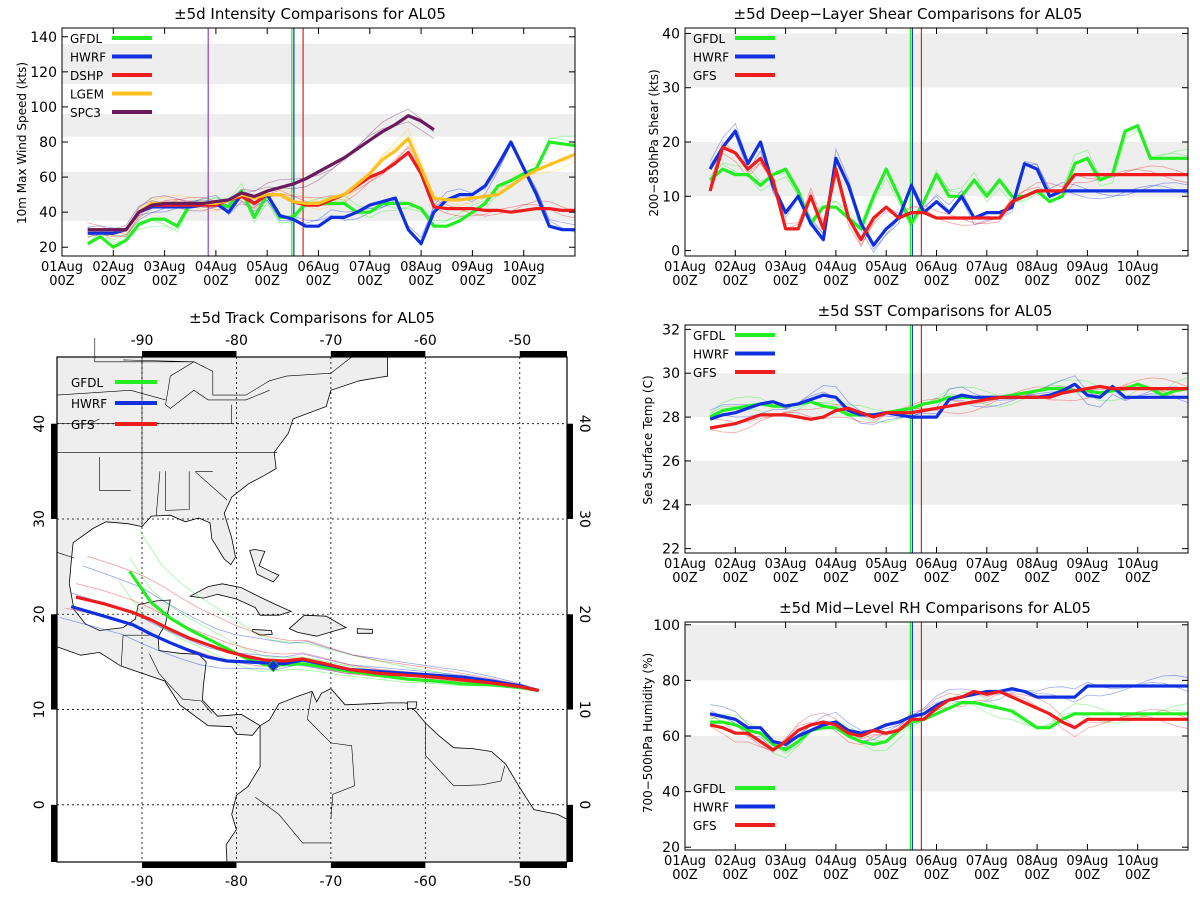 This screenshot has width=1200, height=900. What do you see at coordinates (370, 267) in the screenshot?
I see `intensity-xtick-day: 07Aug` at bounding box center [370, 267].